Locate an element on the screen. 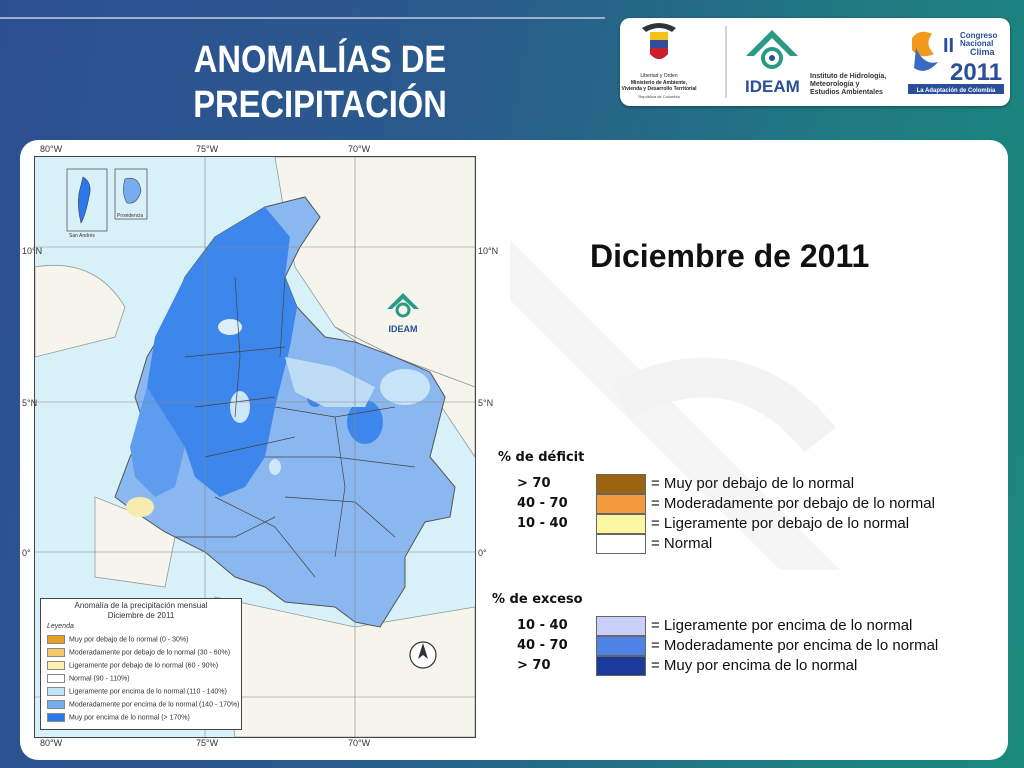 The height and width of the screenshot is (768, 1024). deficit-label-2: = Ligeramente por debajo de lo normal is located at coordinates (780, 523).